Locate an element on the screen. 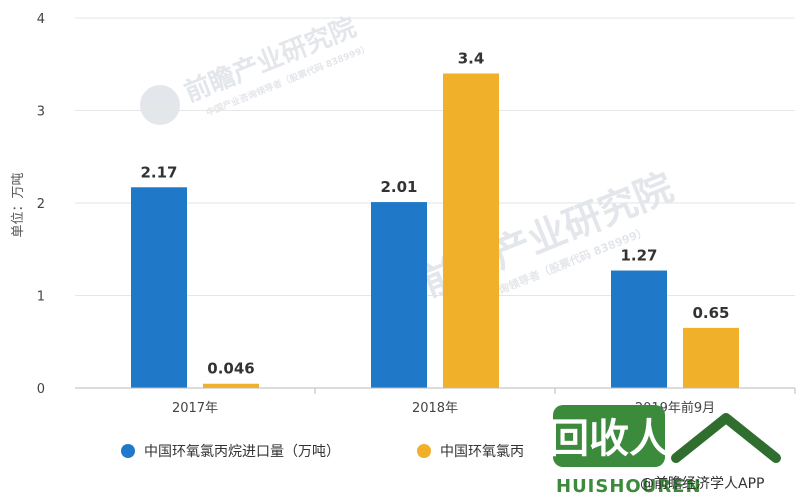  y-axis-label: 单位：万吨 is located at coordinates (18, 204).